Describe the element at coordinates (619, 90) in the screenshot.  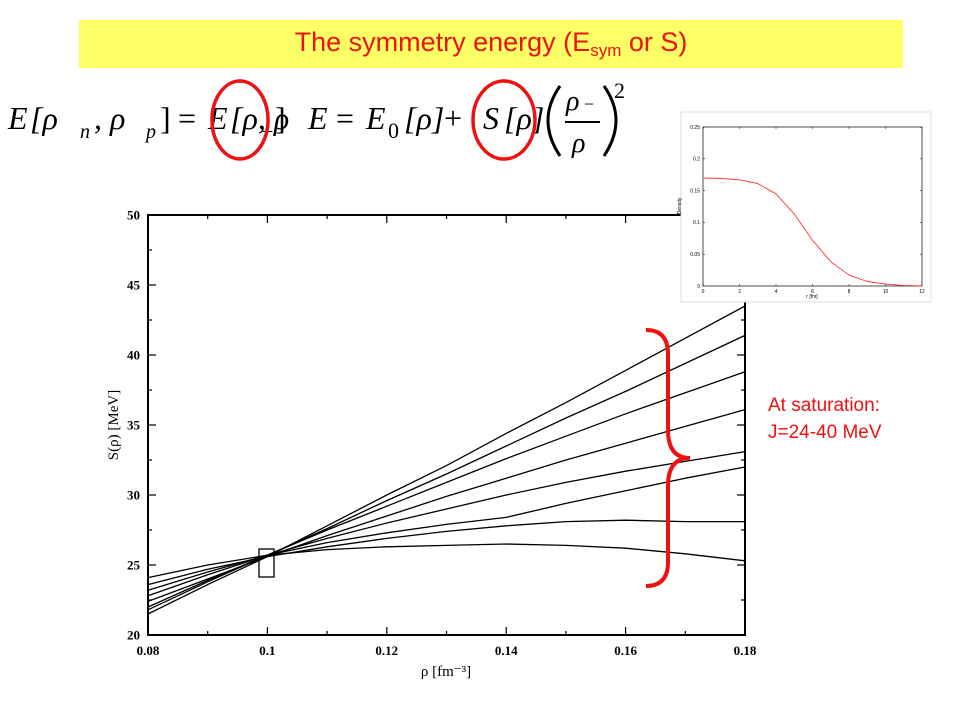
I see `eq-exponent: 2` at that location.